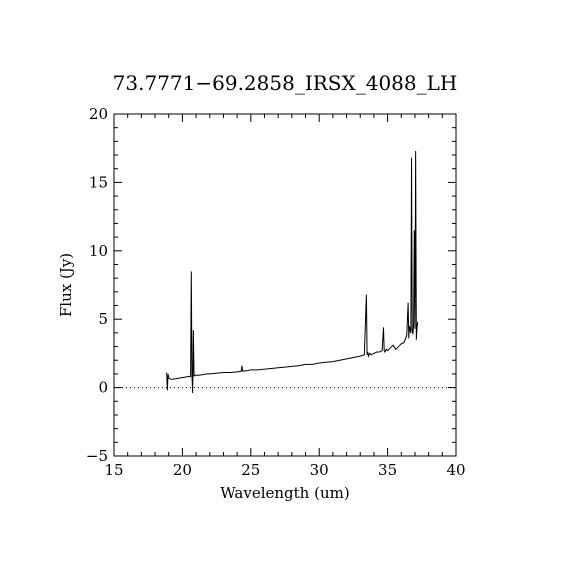 The width and height of the screenshot is (570, 570). What do you see at coordinates (182, 470) in the screenshot?
I see `x-tick-label: 20` at bounding box center [182, 470].